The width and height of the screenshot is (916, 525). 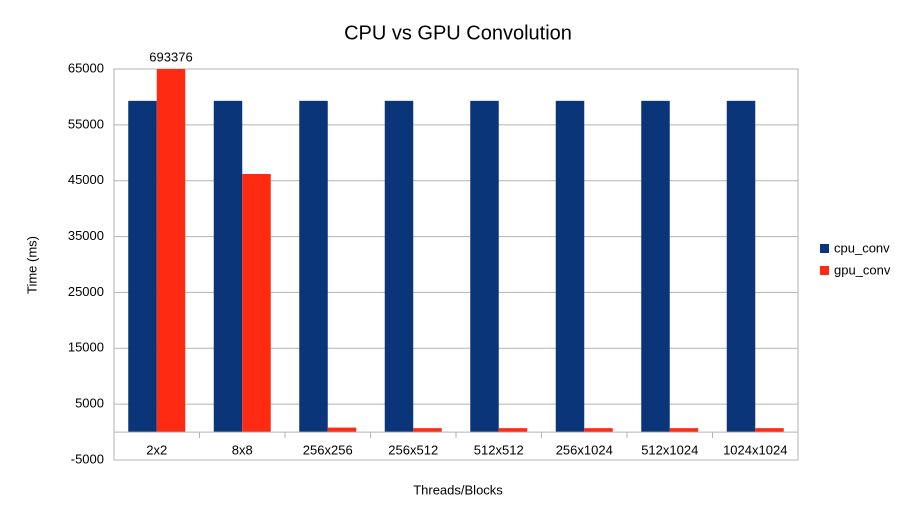 What do you see at coordinates (755, 449) in the screenshot?
I see `x-tick-label: 1024x1024` at bounding box center [755, 449].